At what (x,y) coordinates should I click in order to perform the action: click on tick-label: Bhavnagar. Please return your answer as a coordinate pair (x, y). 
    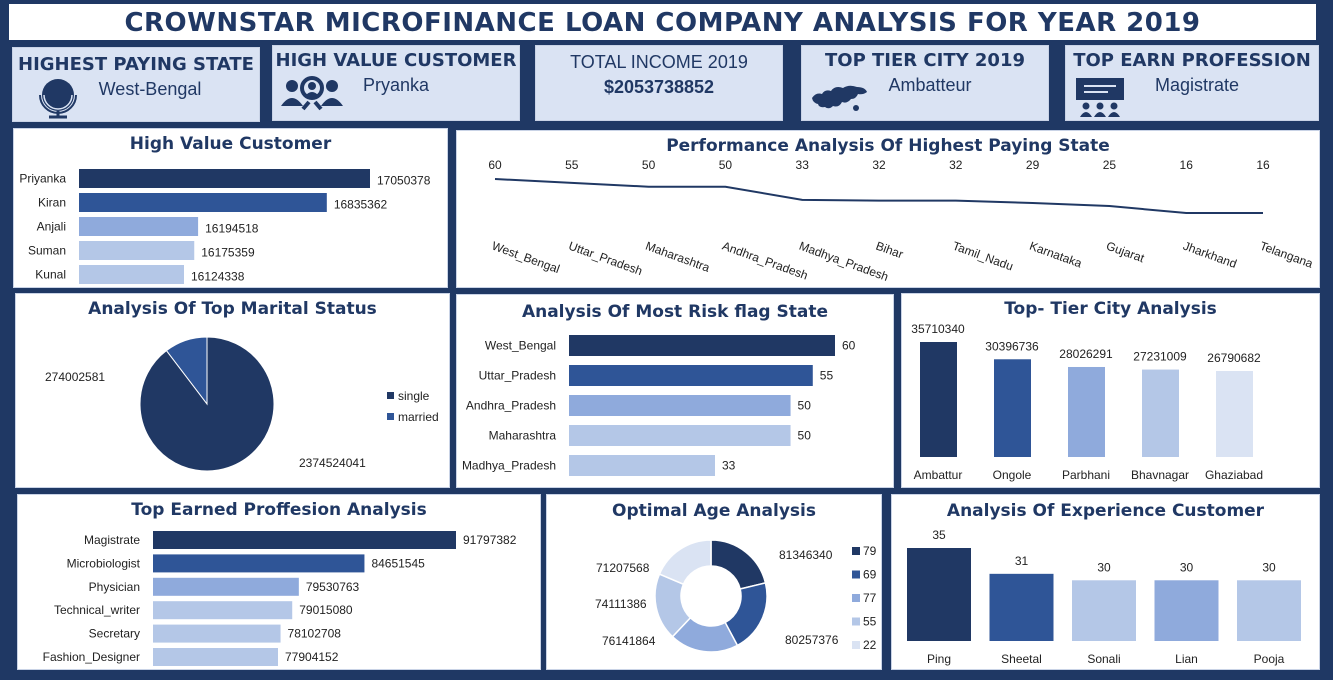
    Looking at the image, I should click on (1160, 475).